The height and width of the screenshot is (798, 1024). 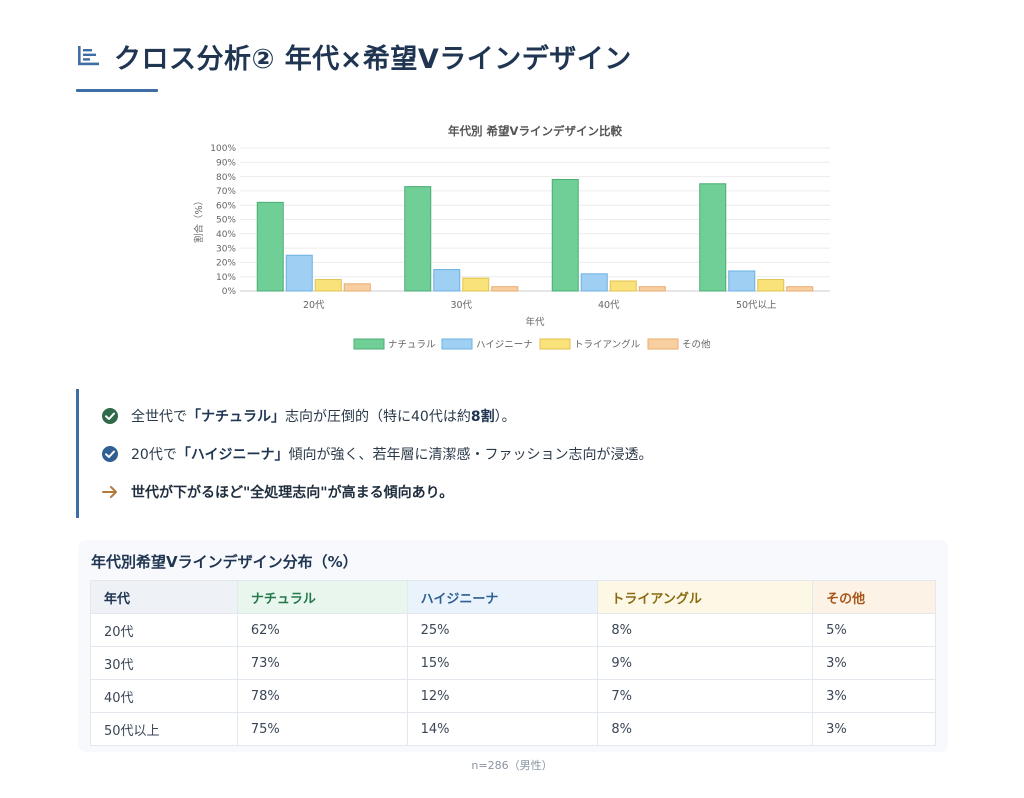 I want to click on table-row: 50代以上 75% 14% 8% 3%, so click(x=513, y=729).